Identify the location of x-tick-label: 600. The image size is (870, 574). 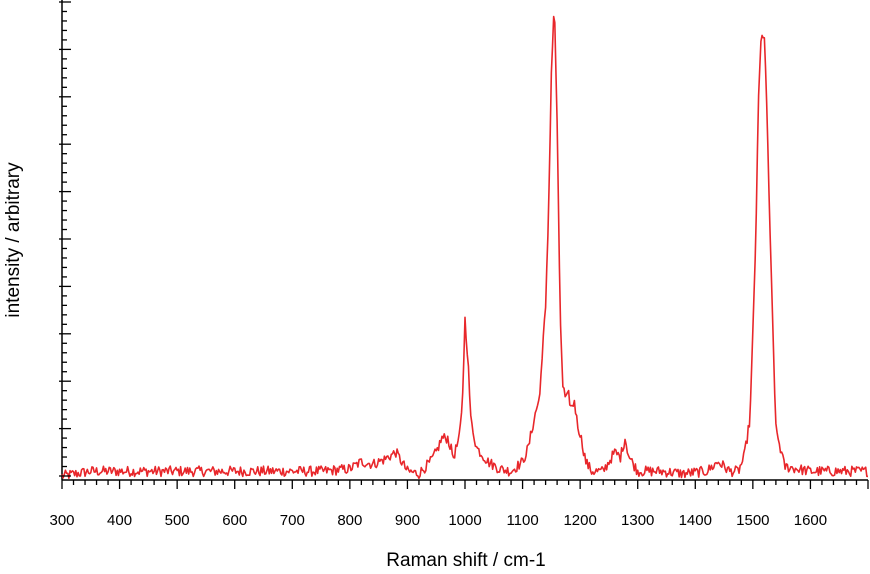
(234, 520).